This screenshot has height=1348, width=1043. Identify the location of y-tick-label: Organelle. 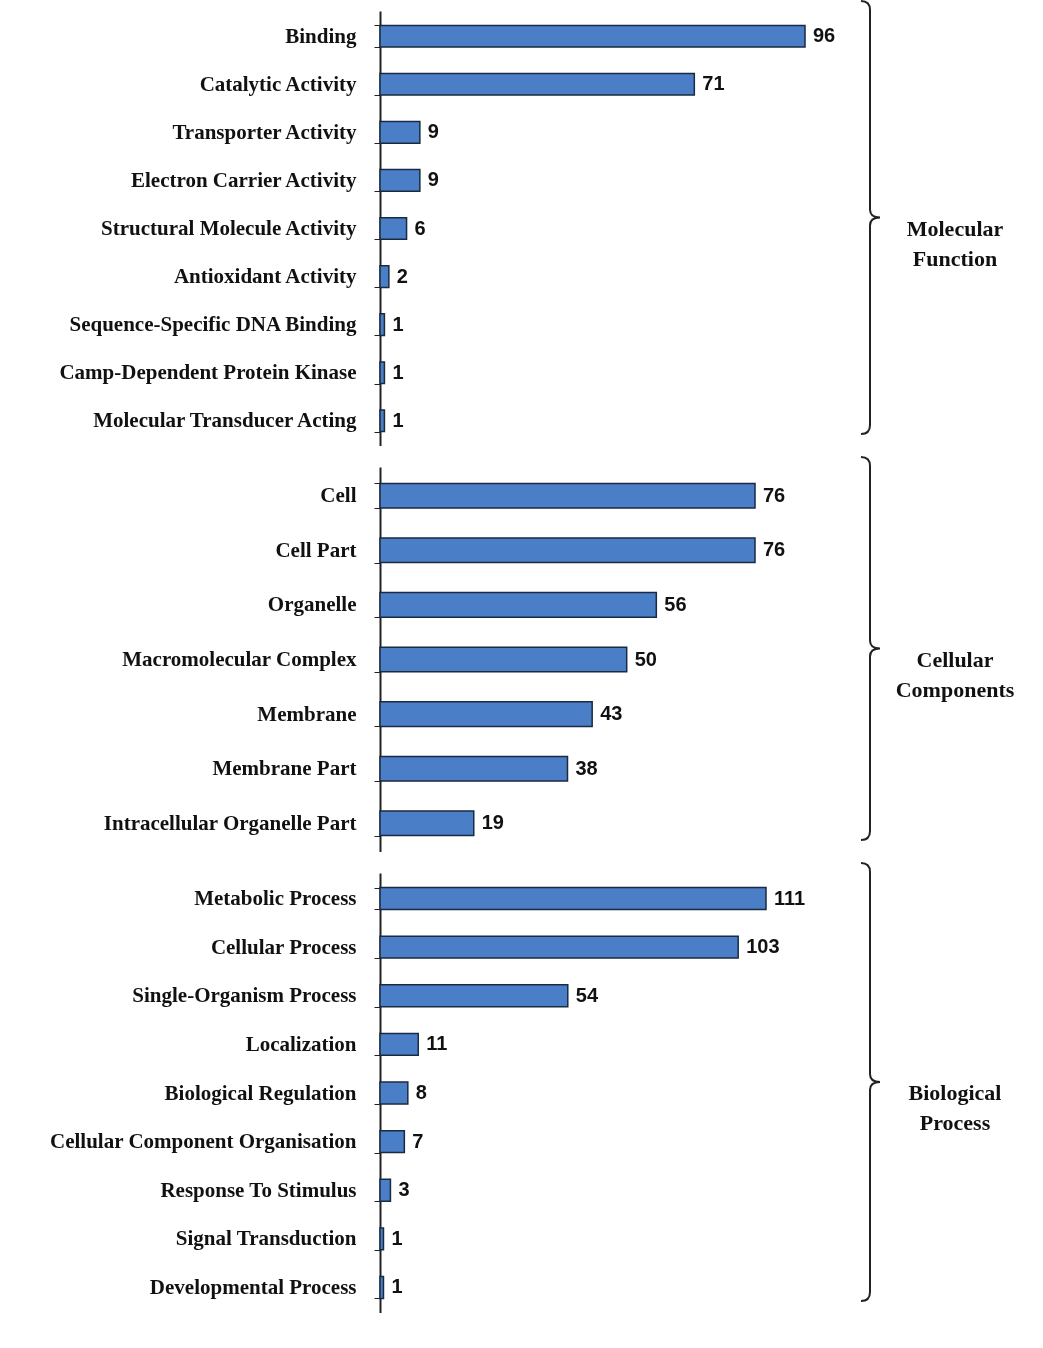
(312, 604).